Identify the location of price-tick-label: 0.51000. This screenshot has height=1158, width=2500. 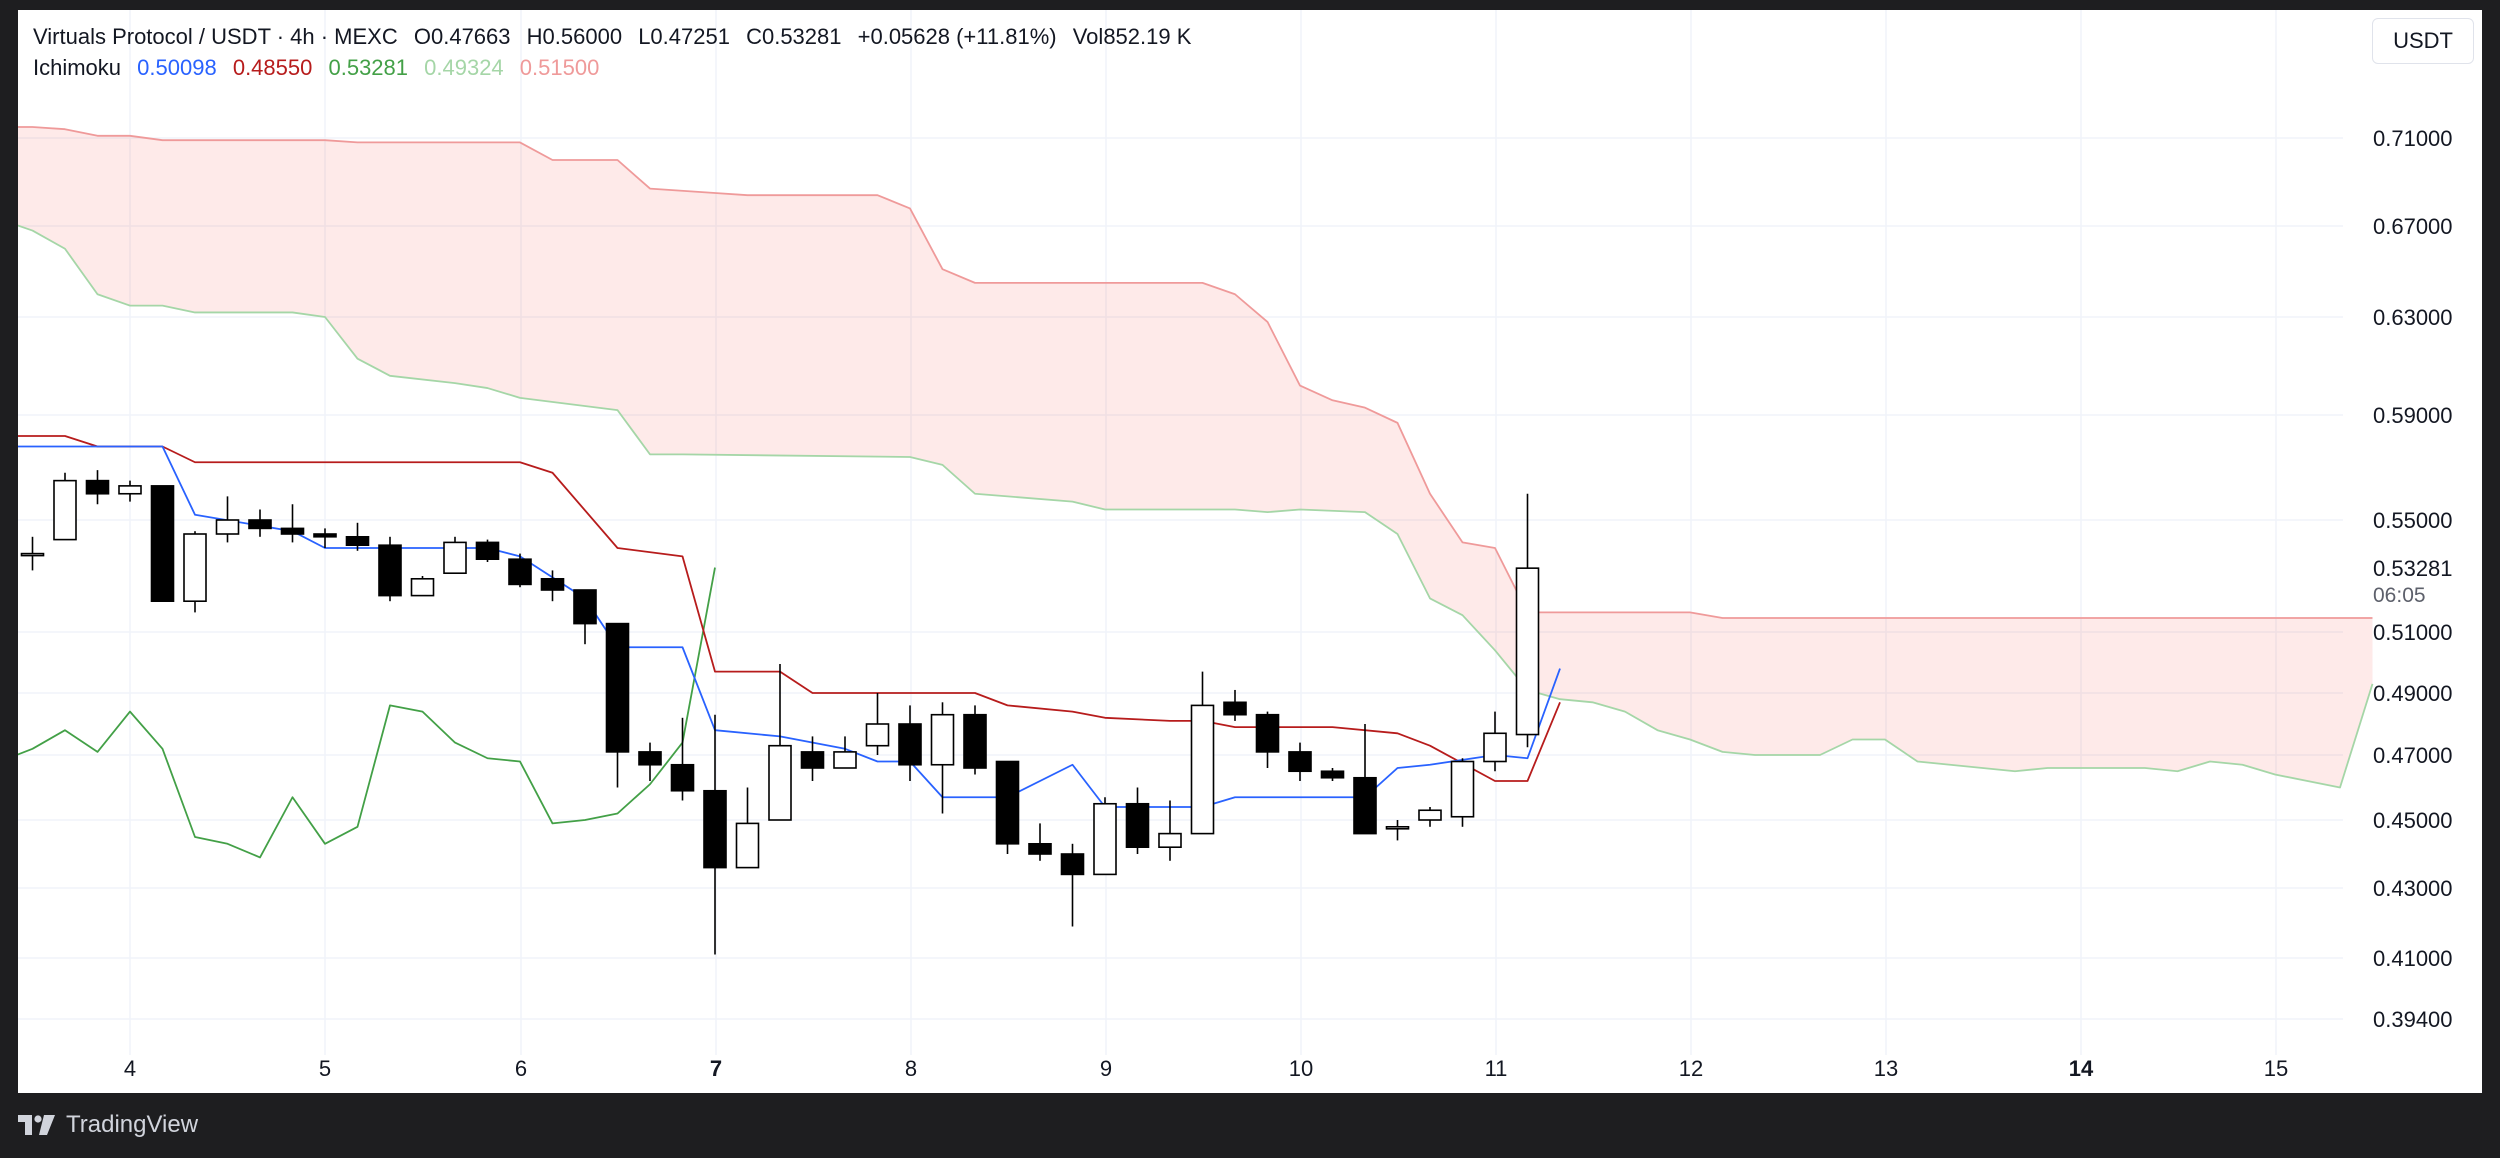
(2413, 632).